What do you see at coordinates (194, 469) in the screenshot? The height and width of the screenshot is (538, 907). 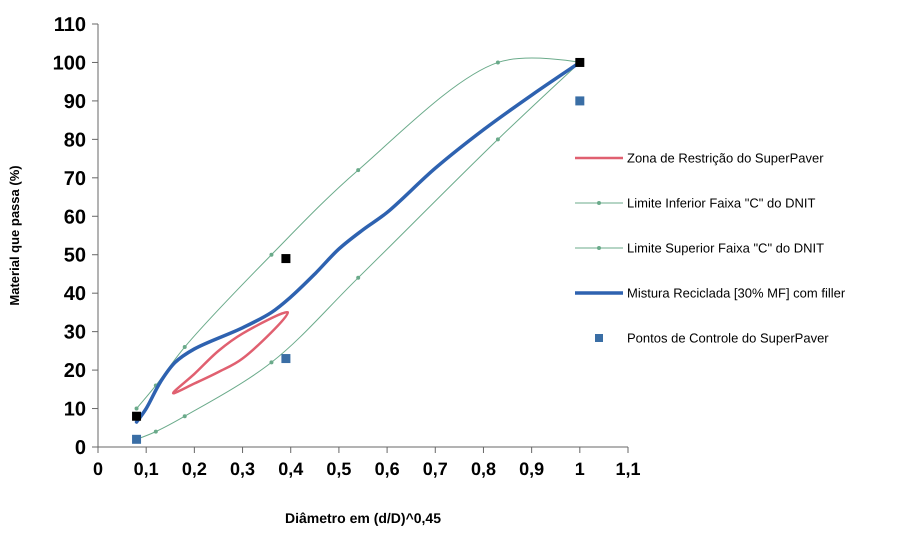 I see `x-tick-label: 0,2` at bounding box center [194, 469].